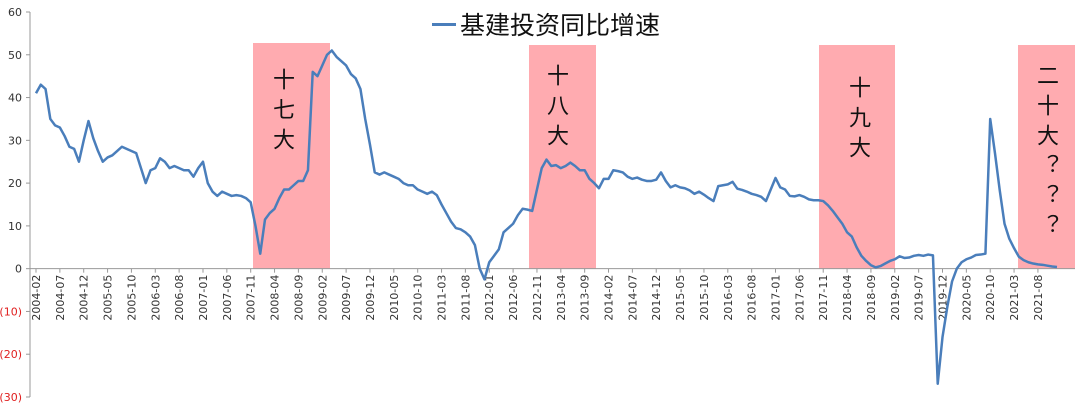 The width and height of the screenshot is (1080, 404). I want to click on y-tick-label: (30), so click(11, 397).